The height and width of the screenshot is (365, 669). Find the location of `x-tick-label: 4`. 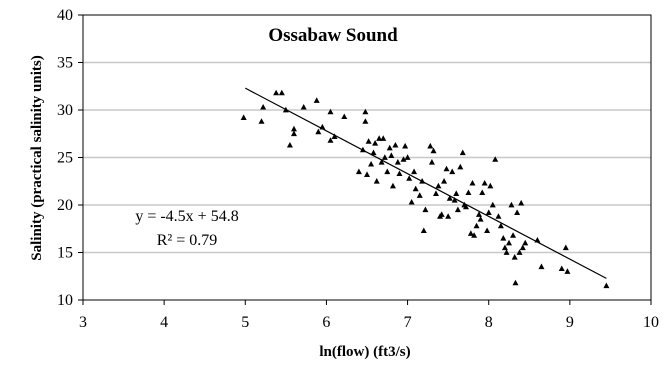

x-tick-label: 4 is located at coordinates (164, 322).